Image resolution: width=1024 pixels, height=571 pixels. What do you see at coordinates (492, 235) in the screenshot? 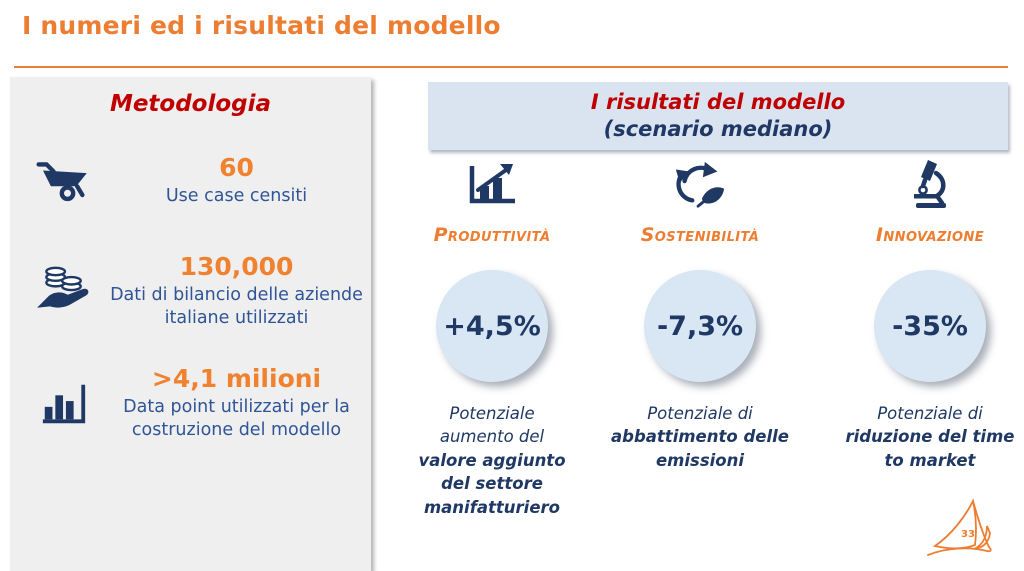
I see `productivity-label: Produttività` at bounding box center [492, 235].